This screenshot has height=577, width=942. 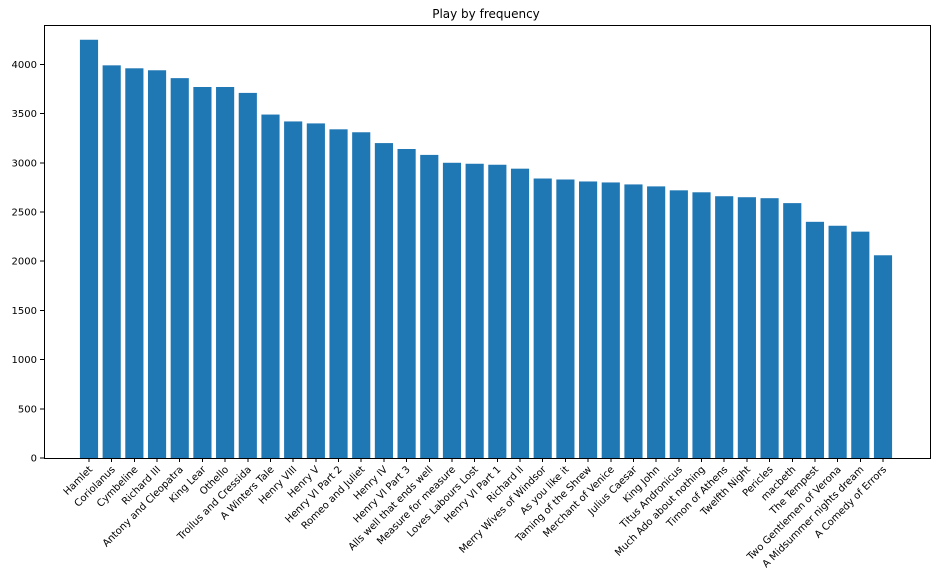 I want to click on y-tick-label: 1000, so click(x=24, y=360).